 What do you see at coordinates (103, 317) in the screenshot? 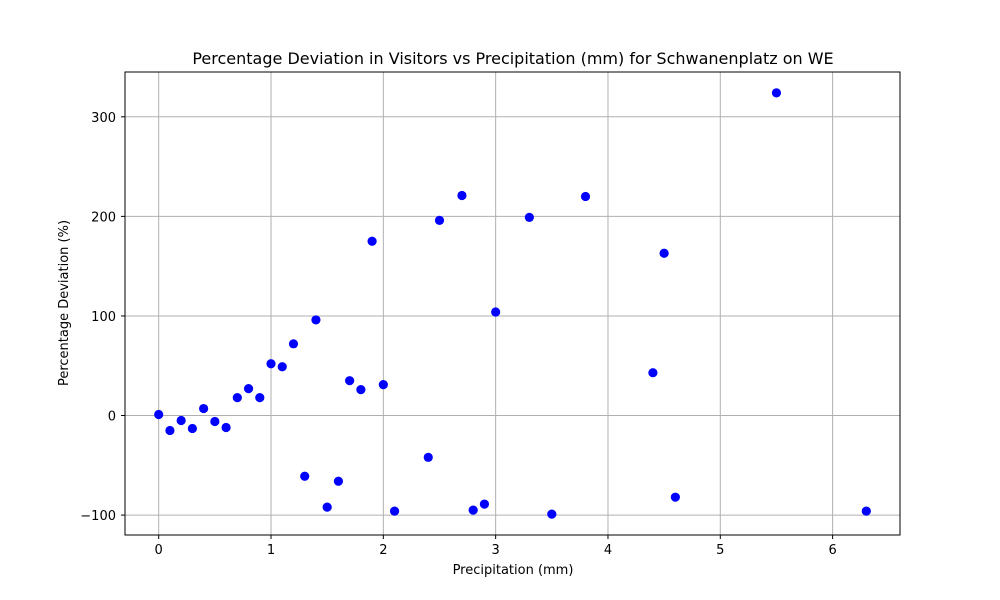
I see `y-tick-label: 100` at bounding box center [103, 317].